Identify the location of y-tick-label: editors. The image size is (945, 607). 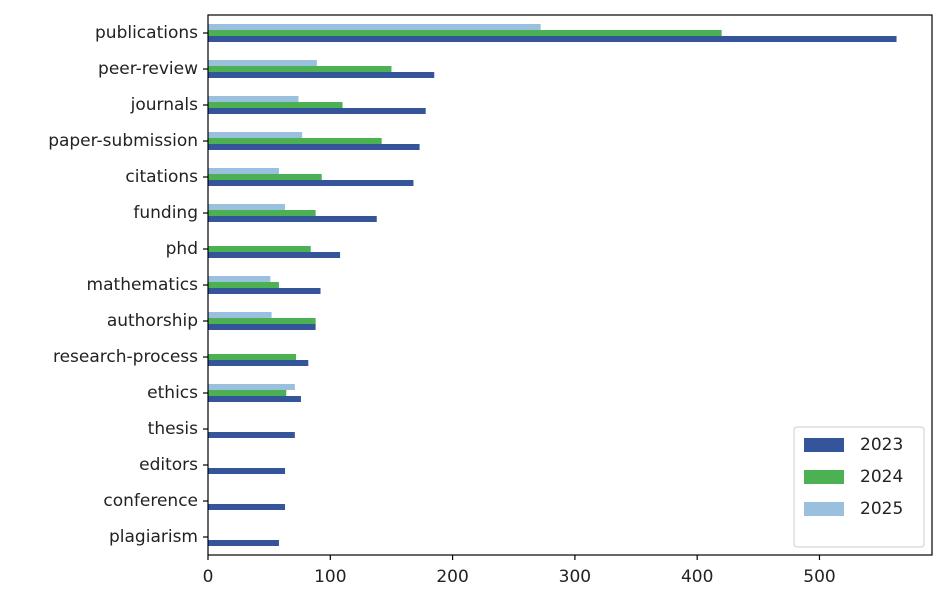
(168, 465).